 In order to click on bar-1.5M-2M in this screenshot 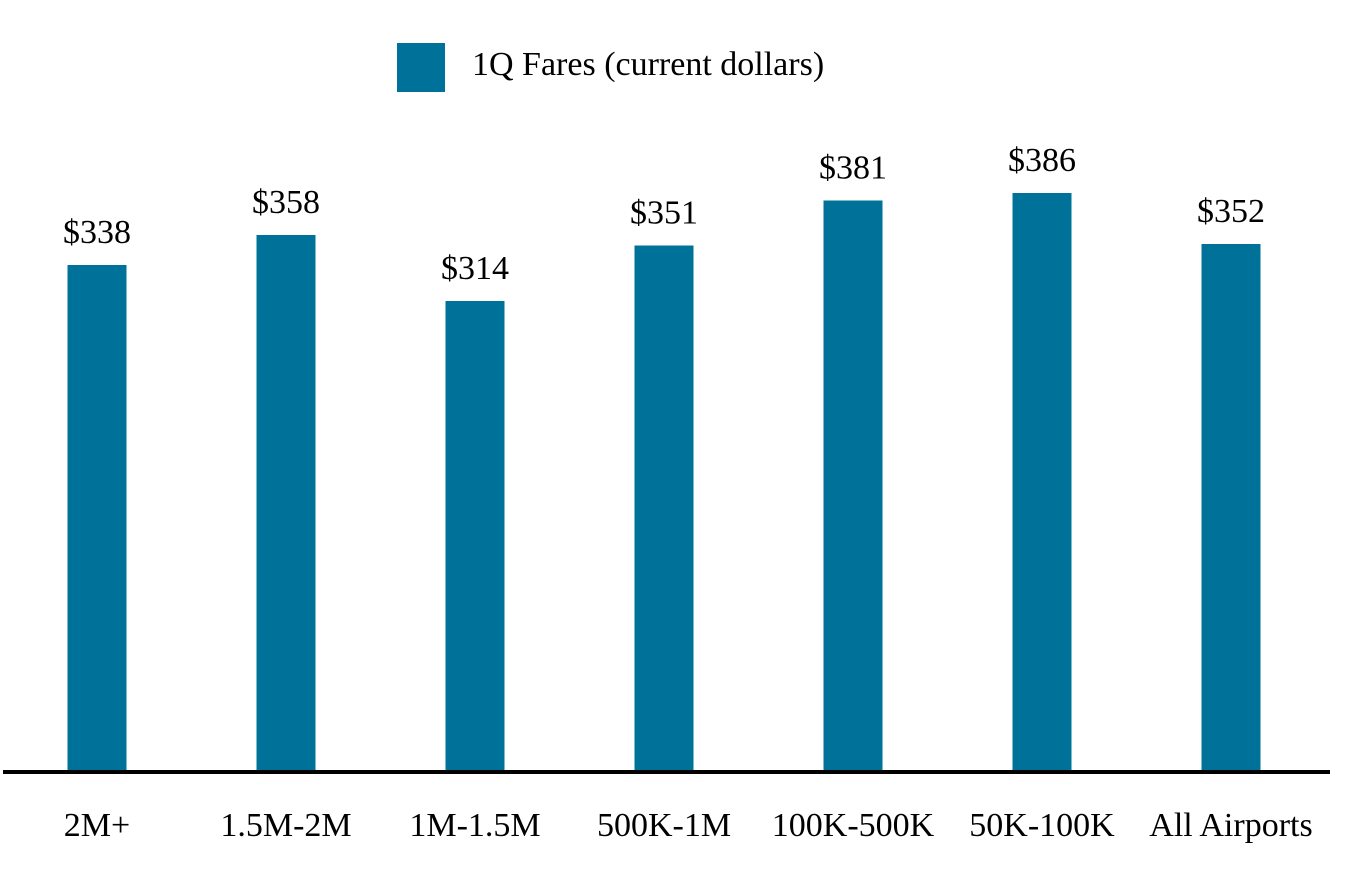, I will do `click(286, 504)`.